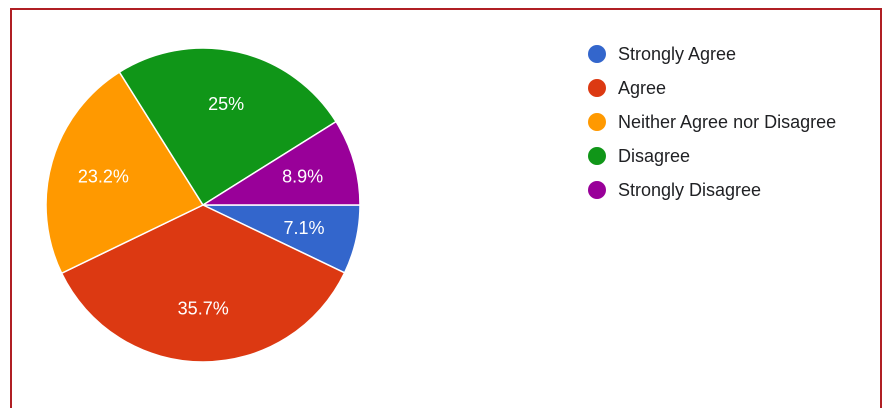 The height and width of the screenshot is (408, 893). Describe the element at coordinates (642, 87) in the screenshot. I see `legend-label-agree: Agree` at that location.